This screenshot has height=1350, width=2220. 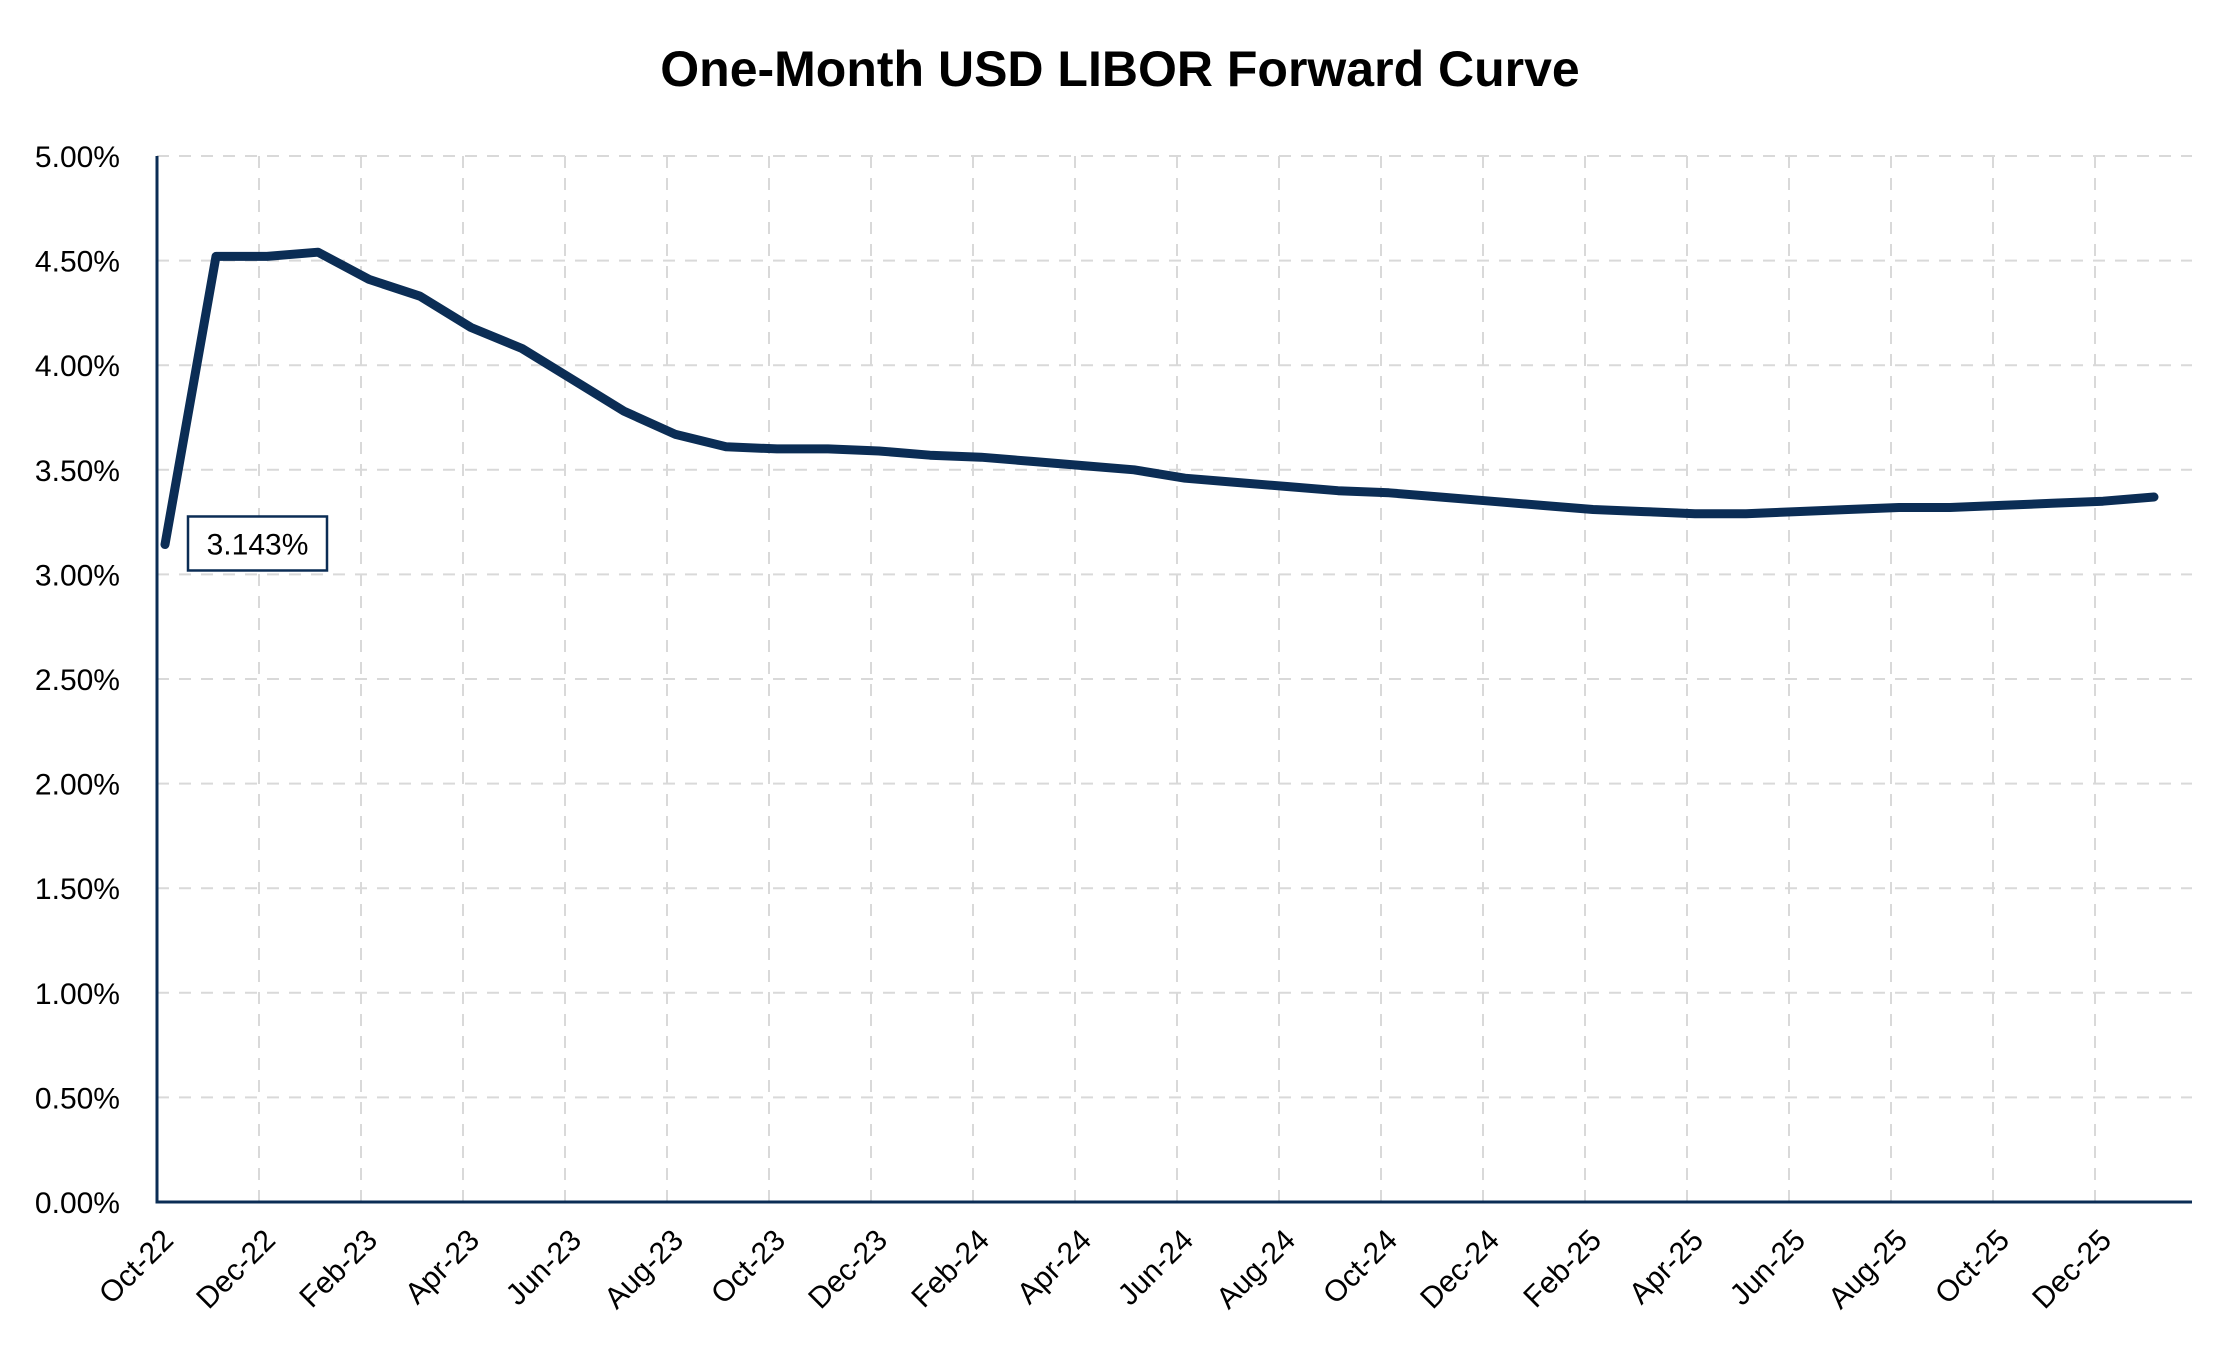 I want to click on x-tick-label: Aug-23, so click(x=644, y=1270).